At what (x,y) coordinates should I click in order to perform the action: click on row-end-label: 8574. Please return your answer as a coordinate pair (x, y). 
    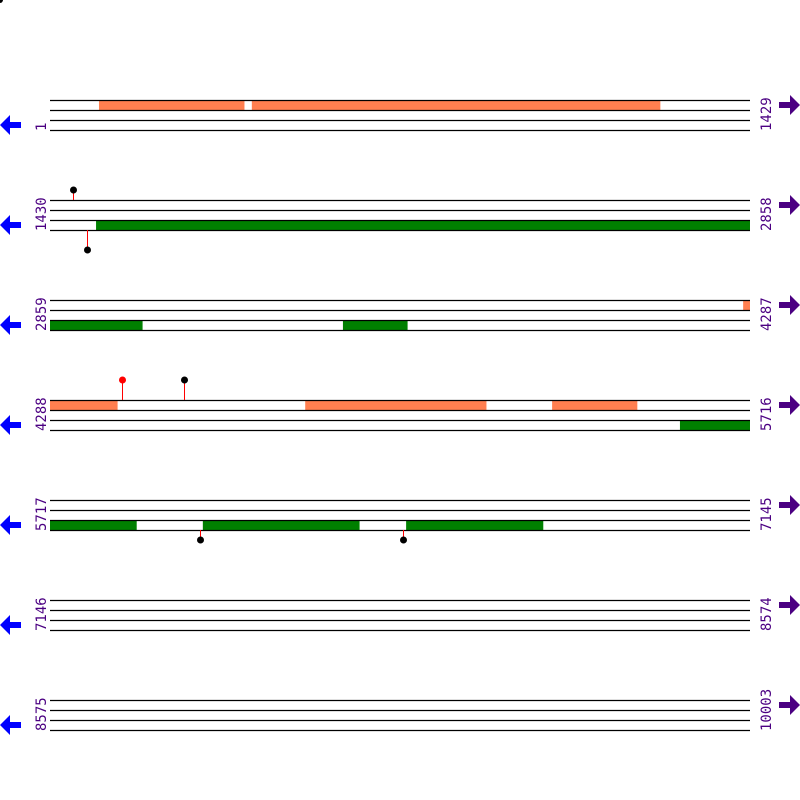
    Looking at the image, I should click on (767, 614).